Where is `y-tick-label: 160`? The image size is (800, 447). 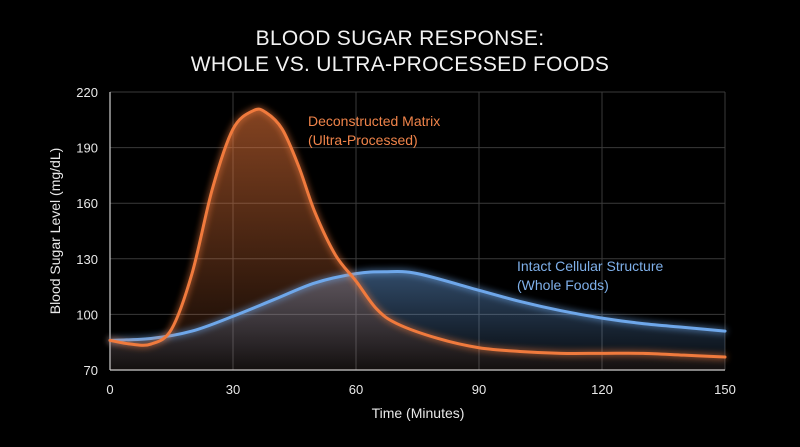 y-tick-label: 160 is located at coordinates (87, 203).